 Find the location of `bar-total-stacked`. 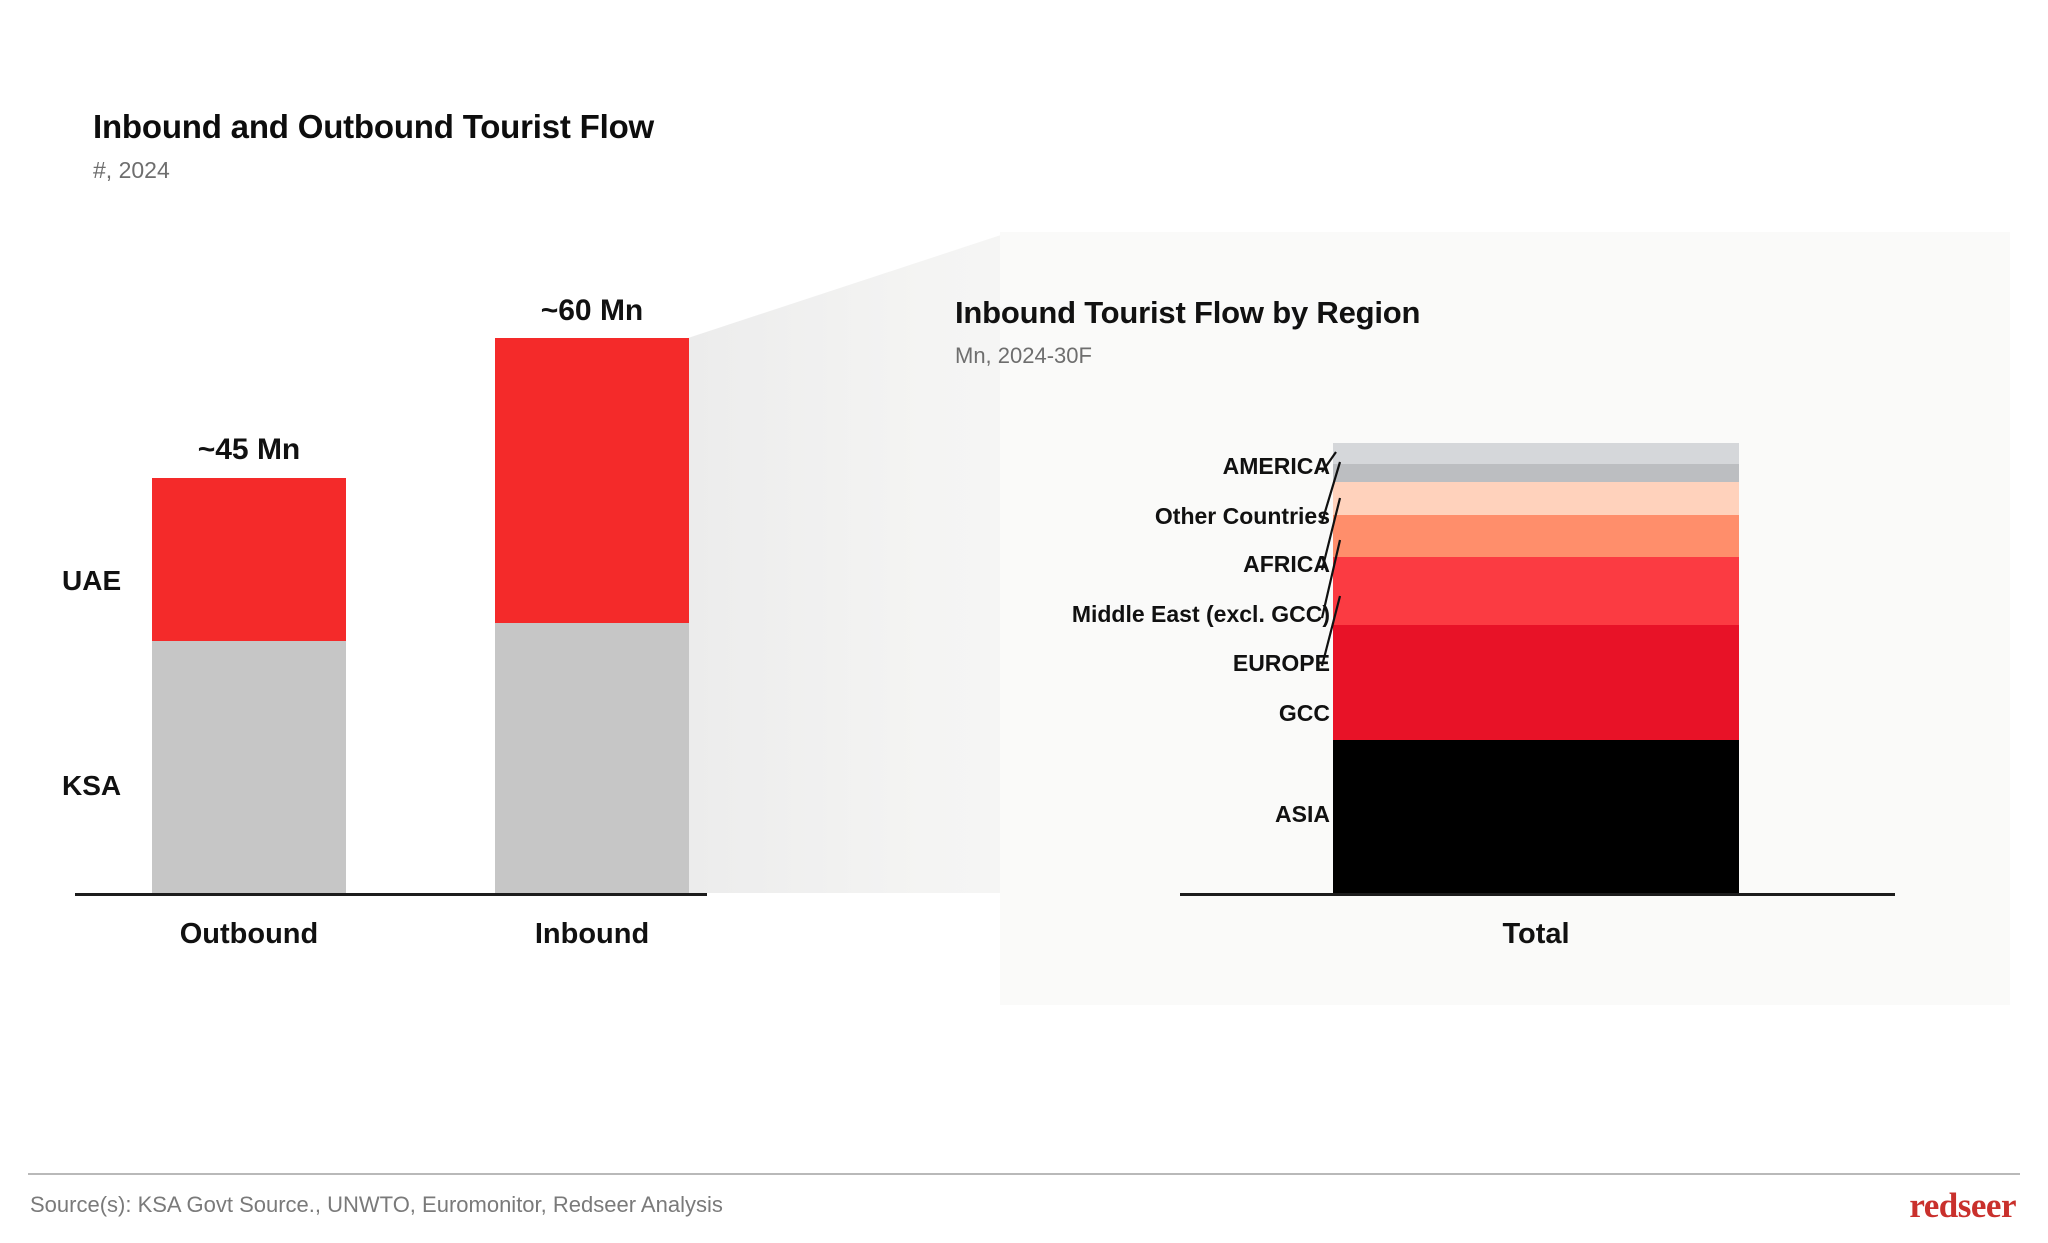

bar-total-stacked is located at coordinates (1536, 668).